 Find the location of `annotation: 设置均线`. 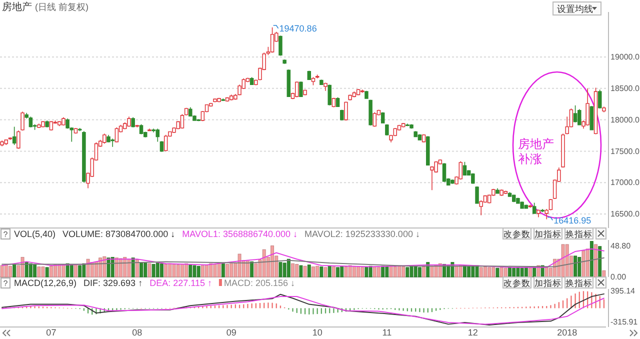

annotation: 设置均线 is located at coordinates (575, 9).